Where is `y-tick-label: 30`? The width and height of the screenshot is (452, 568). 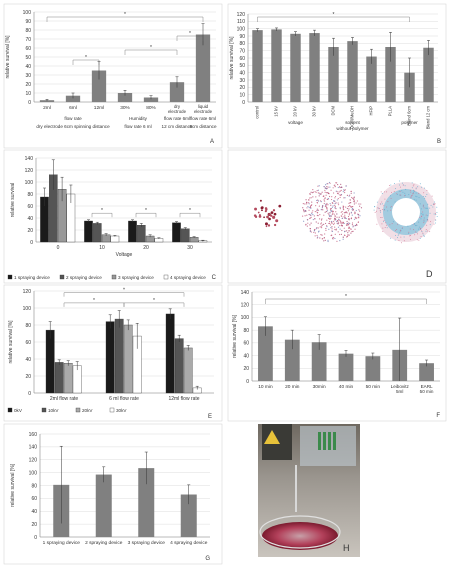
y-tick-label: 30 is located at coordinates (242, 81).